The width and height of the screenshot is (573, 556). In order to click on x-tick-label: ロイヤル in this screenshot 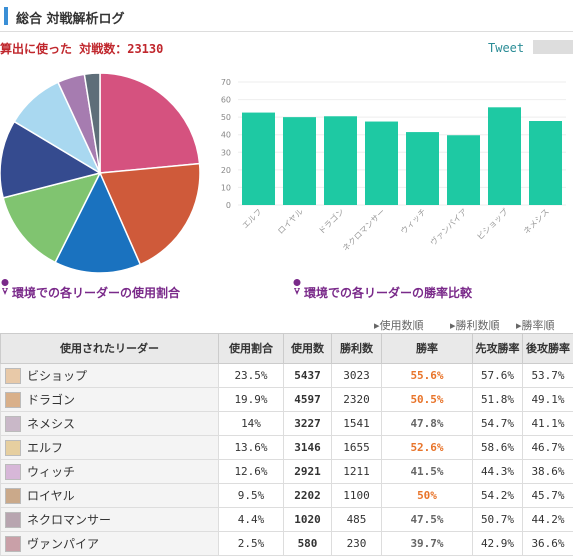, I will do `click(290, 221)`.